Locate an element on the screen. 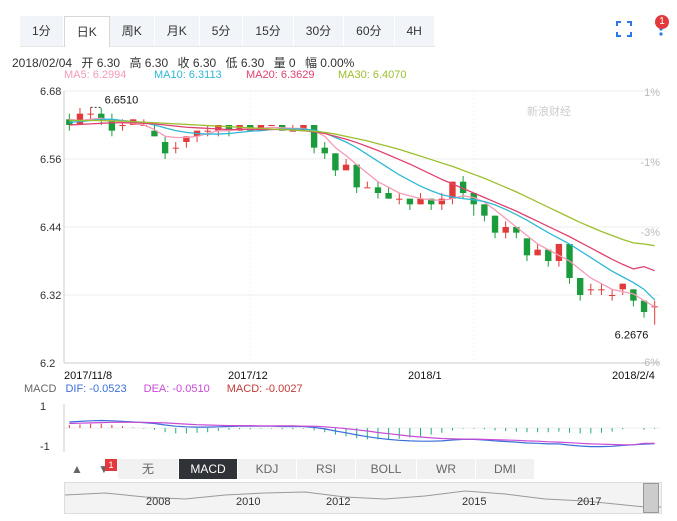  indicator-toolbar: ▲ ▼ 1 无 MACD KDJ RSI BOLL WR DMI is located at coordinates (299, 469).